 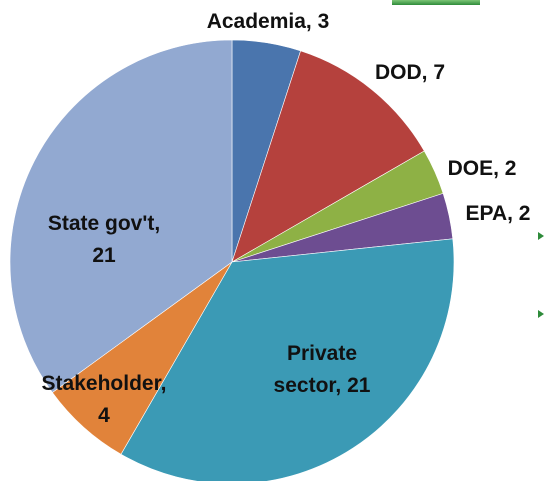 I want to click on slice-label-epa: EPA, 2, so click(x=498, y=213).